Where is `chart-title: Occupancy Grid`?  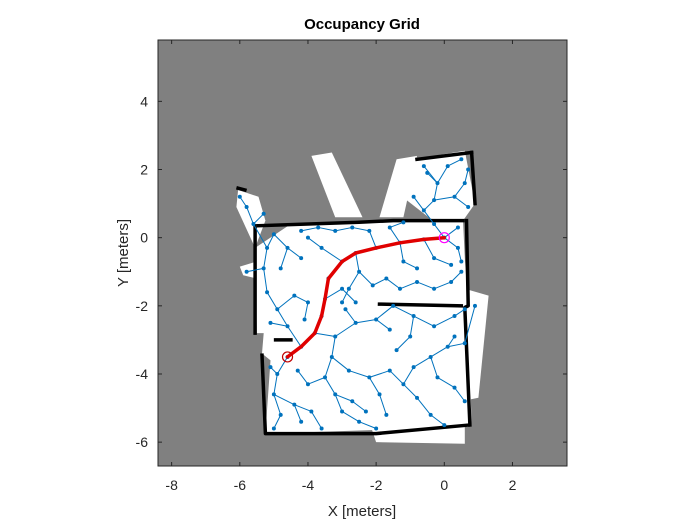 chart-title: Occupancy Grid is located at coordinates (362, 24).